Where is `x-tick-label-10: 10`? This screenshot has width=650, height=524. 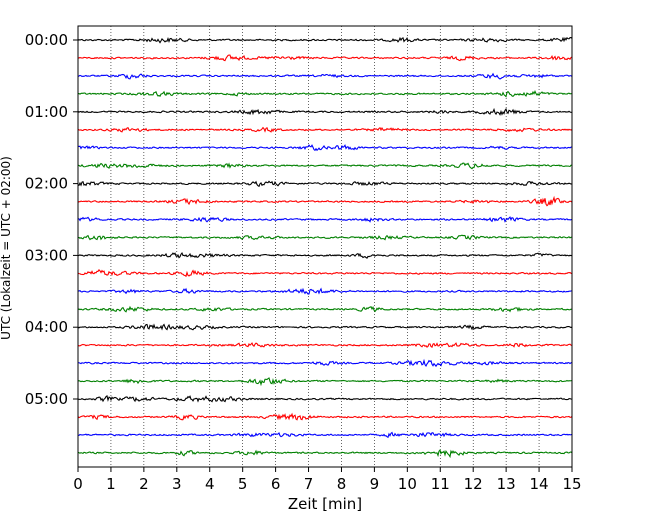
x-tick-label-10: 10 is located at coordinates (407, 484).